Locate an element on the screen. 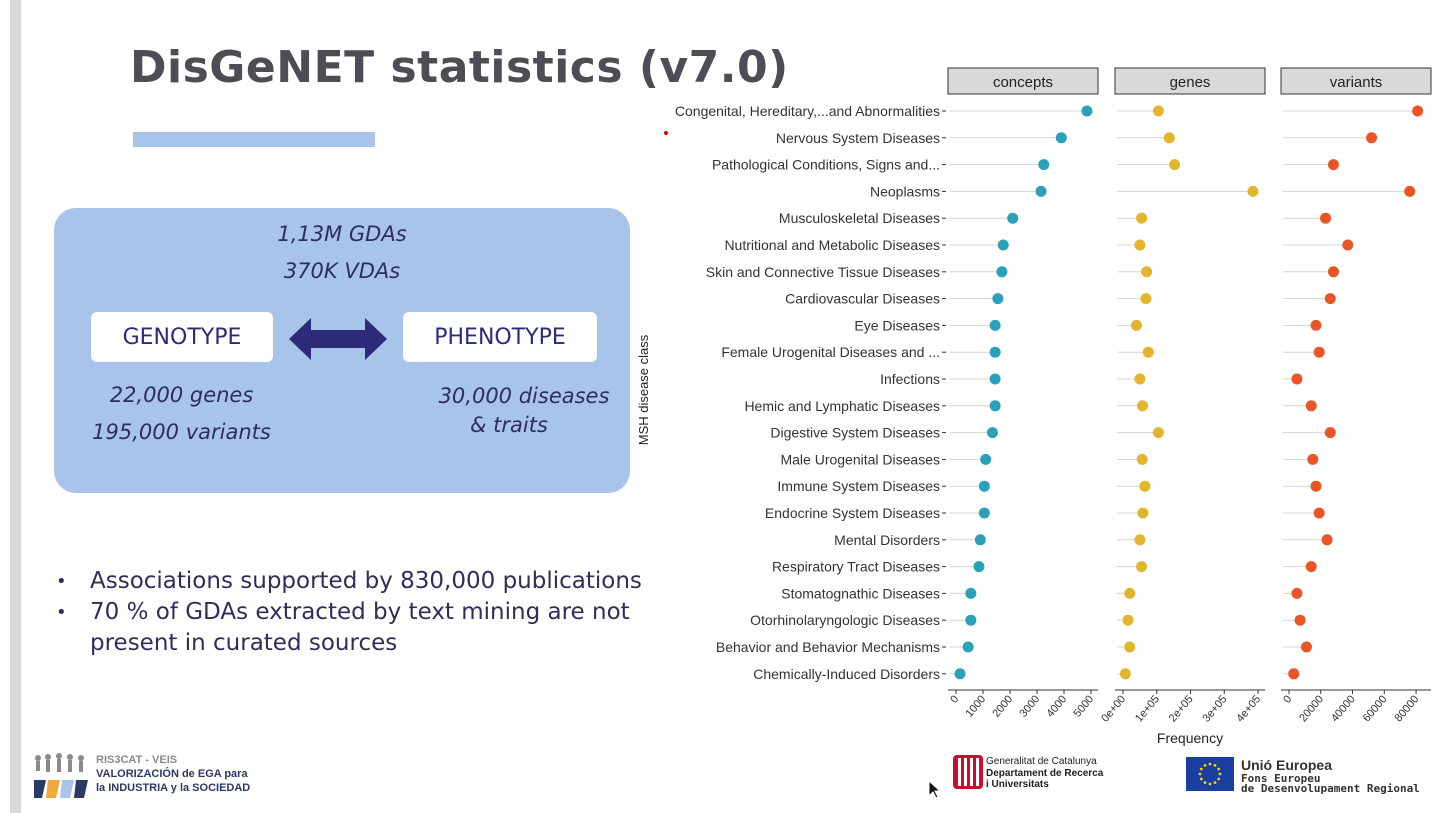 The image size is (1447, 813). title-underline is located at coordinates (254, 139).